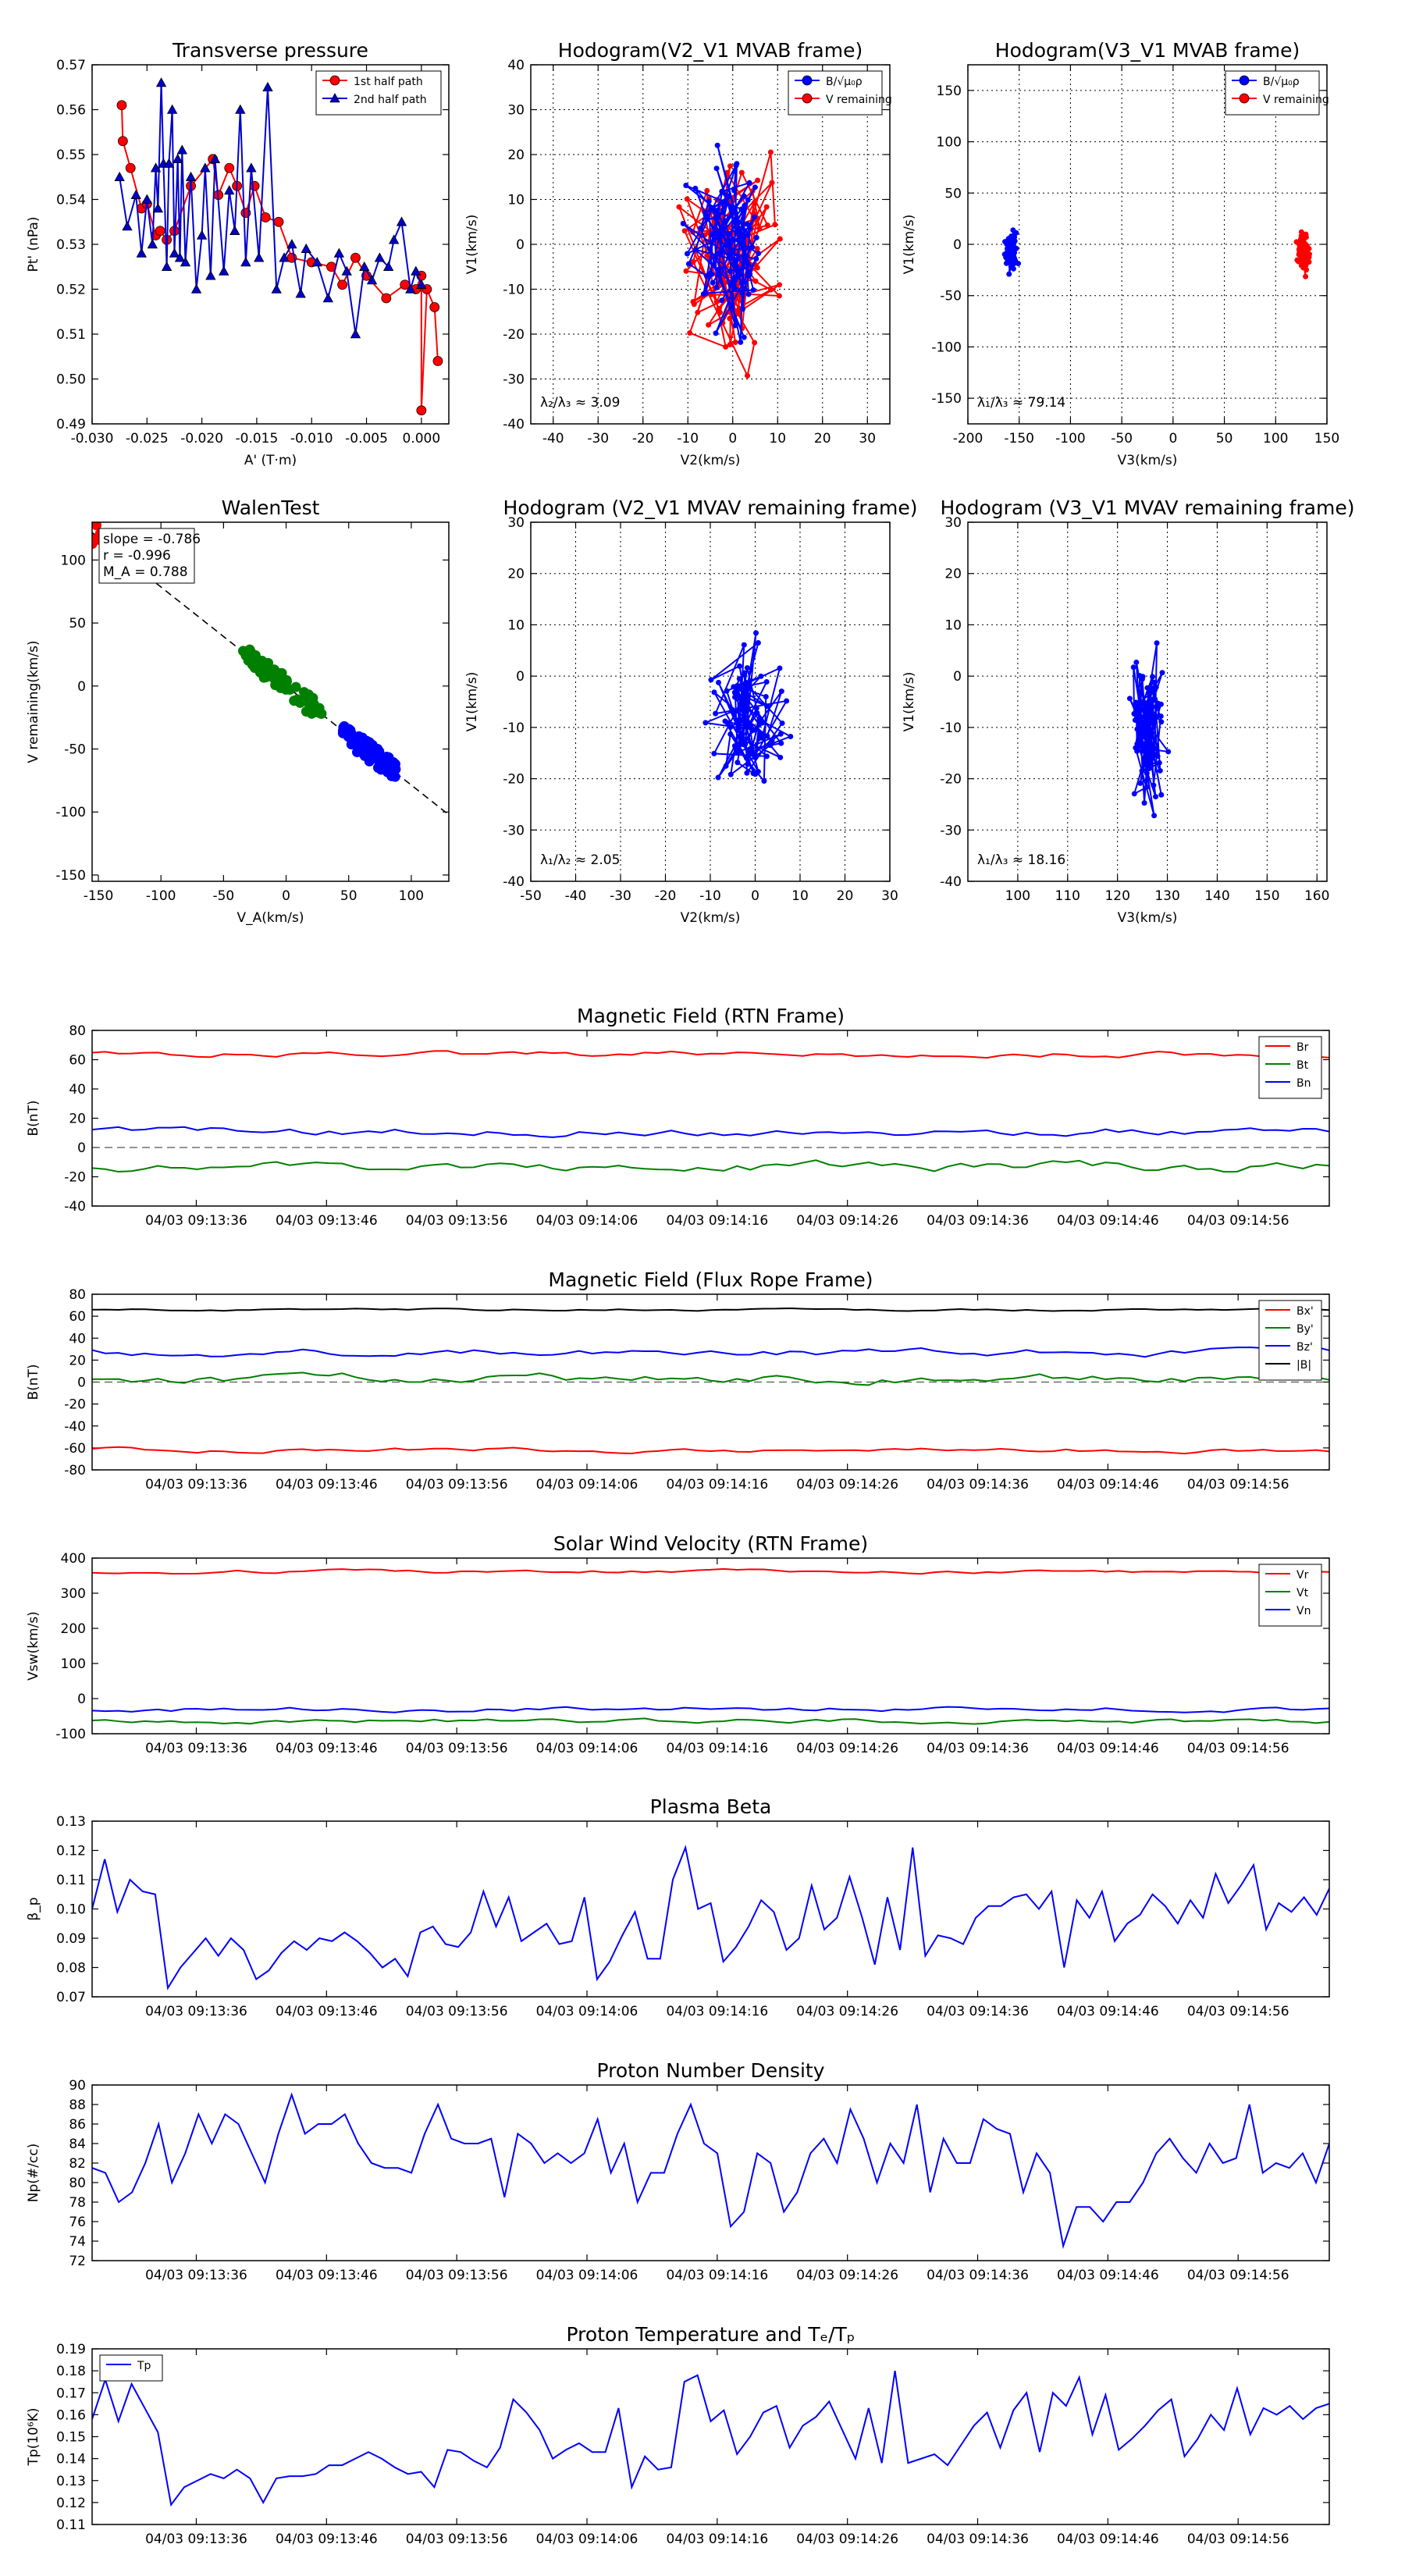 The height and width of the screenshot is (2576, 1405). What do you see at coordinates (137, 556) in the screenshot?
I see `walen-stat: r = -0.996` at bounding box center [137, 556].